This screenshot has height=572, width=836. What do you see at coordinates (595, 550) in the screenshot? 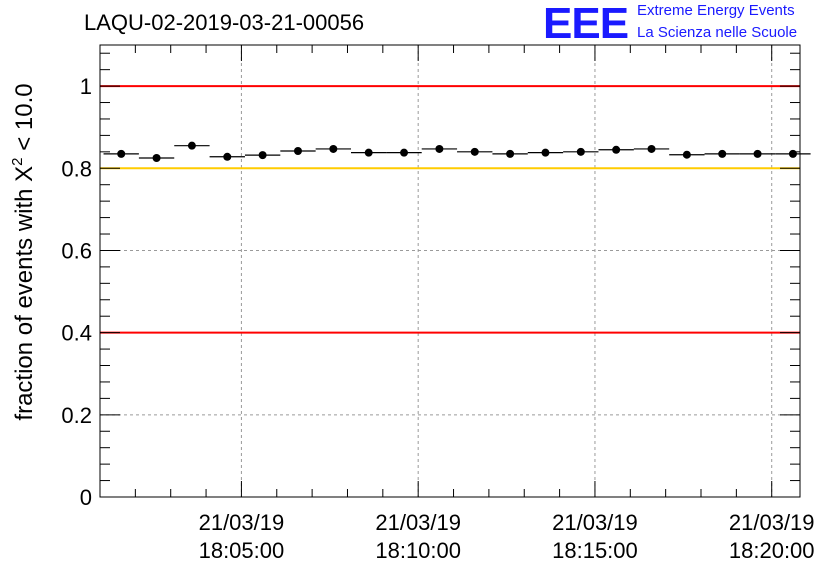
I see `x-tick-label-time: 18:15:00` at bounding box center [595, 550].